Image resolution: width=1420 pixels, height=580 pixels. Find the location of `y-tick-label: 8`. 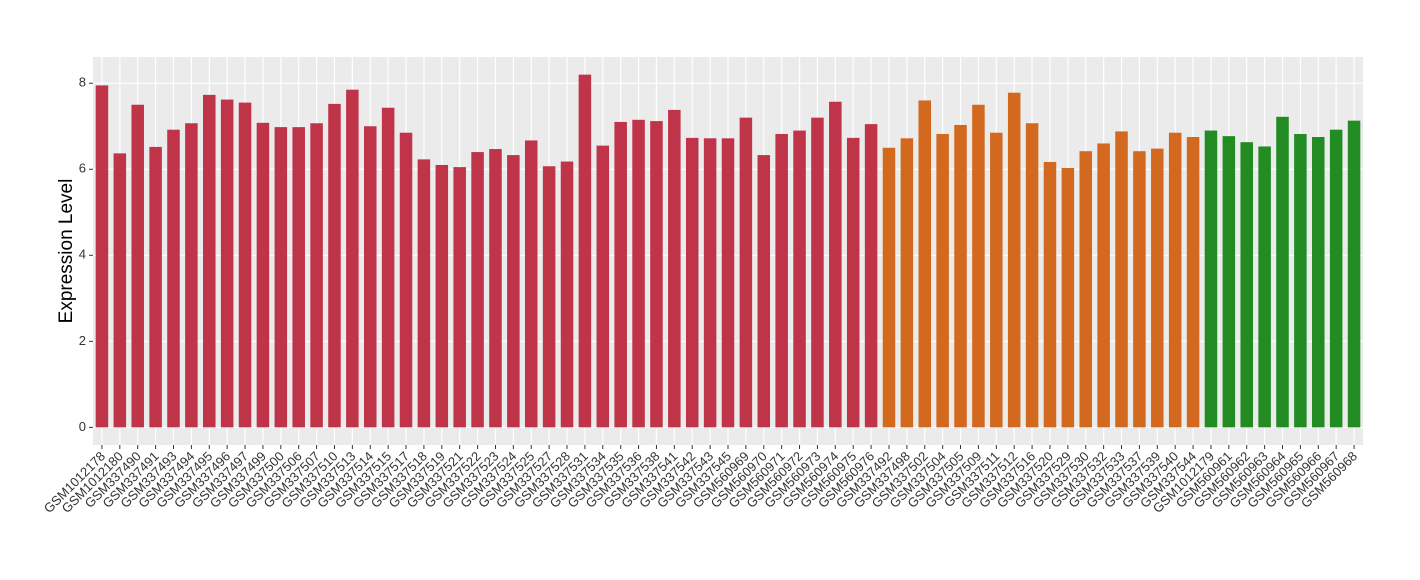

y-tick-label: 8 is located at coordinates (82, 82).